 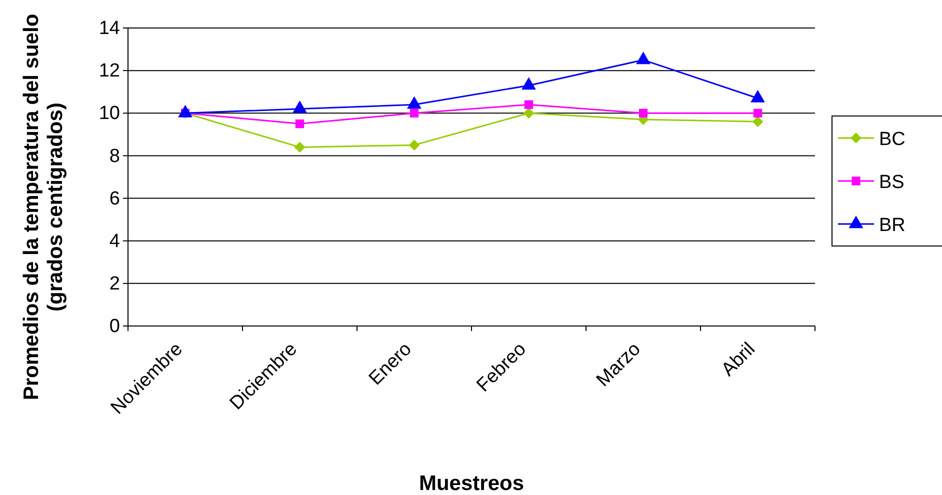 What do you see at coordinates (892, 225) in the screenshot?
I see `legend-label: BR` at bounding box center [892, 225].